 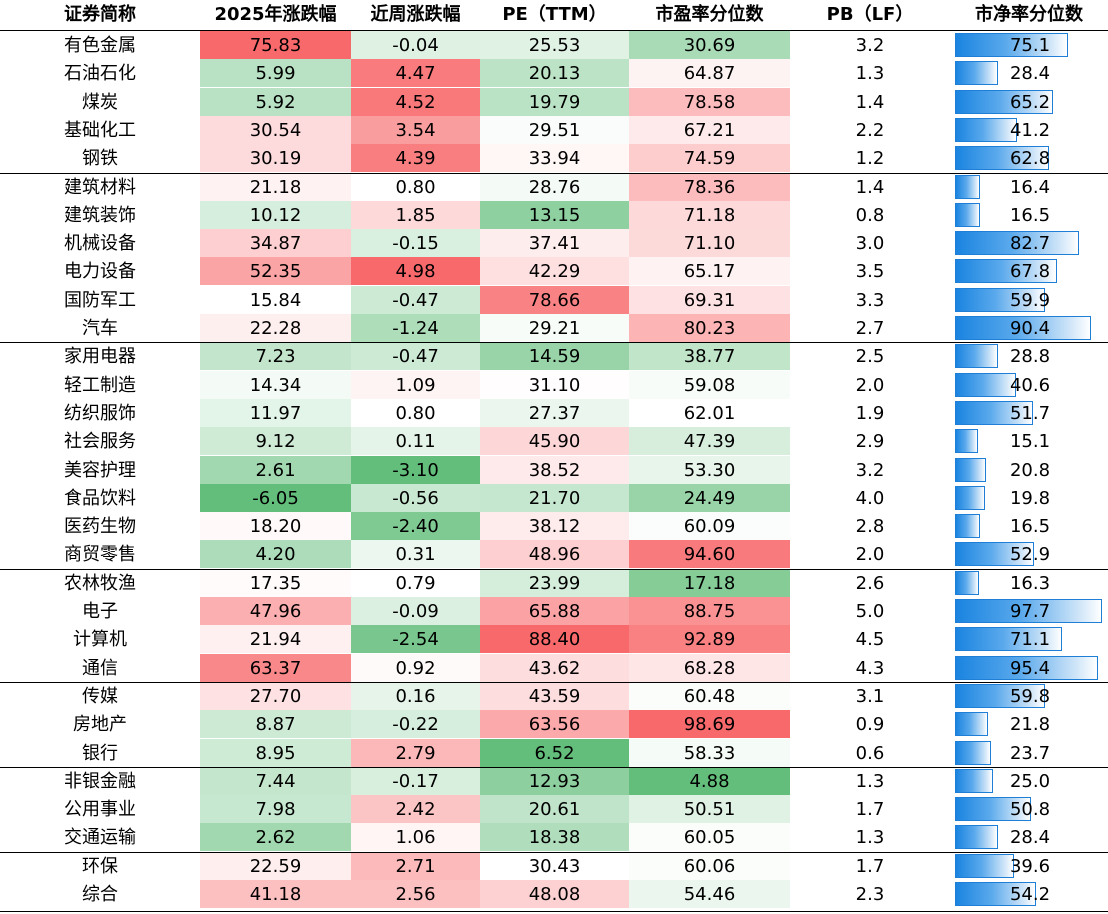 What do you see at coordinates (554, 469) in the screenshot?
I see `table-row: 美容护理 2.61 -3.10 38.52 53.30 3.2 20.8` at bounding box center [554, 469].